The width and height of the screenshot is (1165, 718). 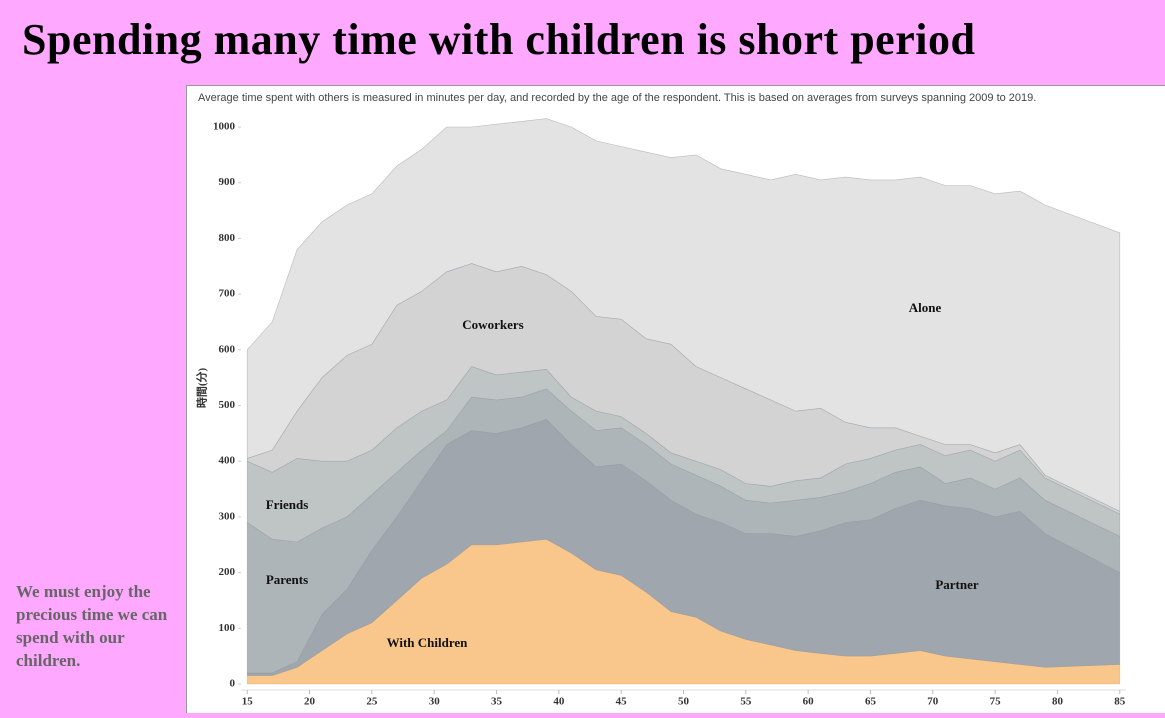 What do you see at coordinates (497, 702) in the screenshot?
I see `x-tick-label: 35` at bounding box center [497, 702].